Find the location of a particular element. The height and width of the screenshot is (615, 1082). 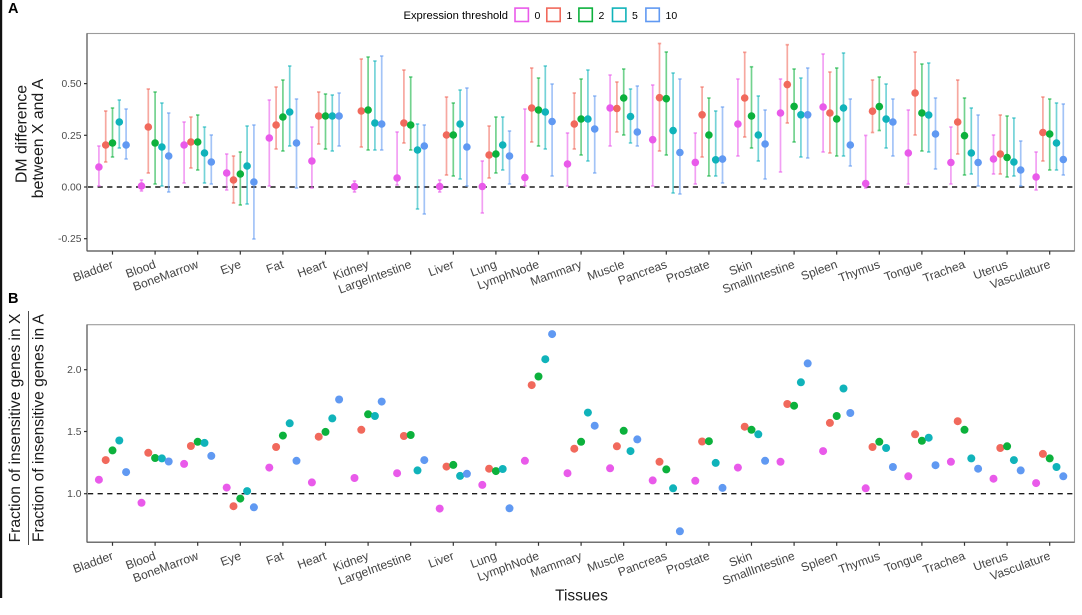

svg-text: 1.0 is located at coordinates (74, 494).